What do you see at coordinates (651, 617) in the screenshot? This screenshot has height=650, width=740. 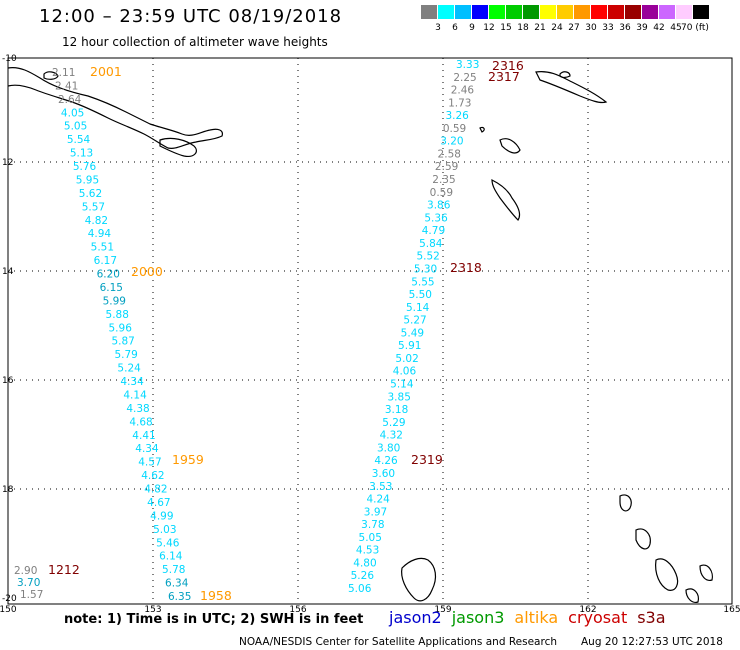 I see `mission-s3a: s3a` at bounding box center [651, 617].